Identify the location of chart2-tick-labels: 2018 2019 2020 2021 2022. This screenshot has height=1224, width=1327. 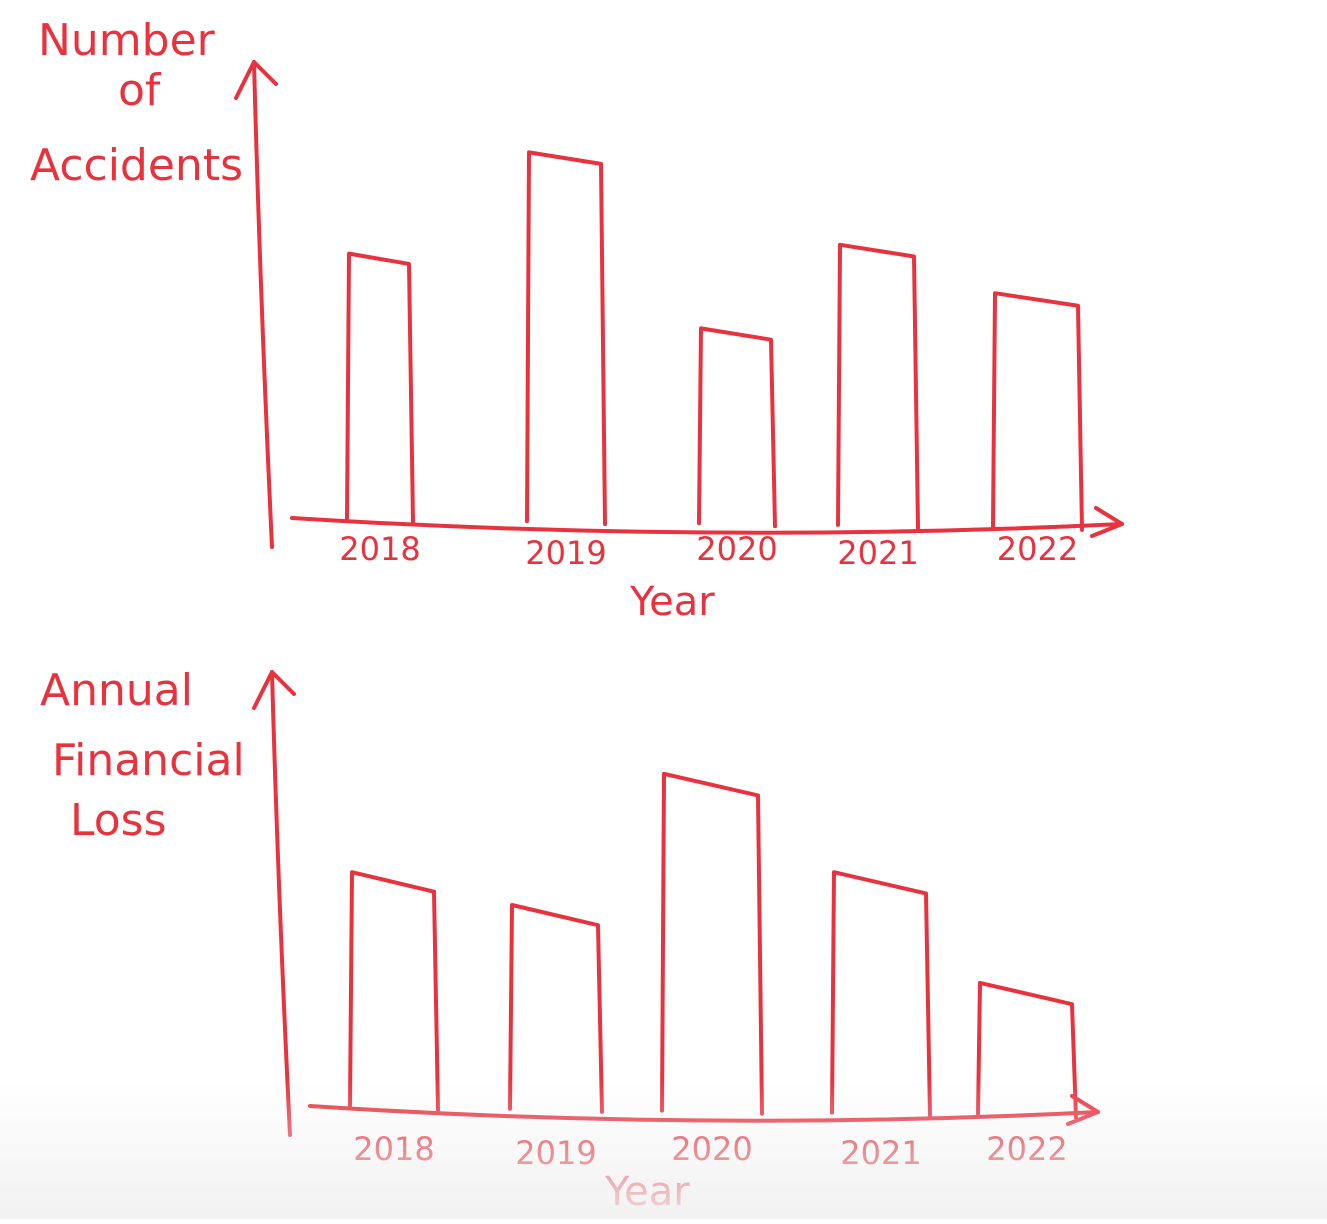
(710, 1151).